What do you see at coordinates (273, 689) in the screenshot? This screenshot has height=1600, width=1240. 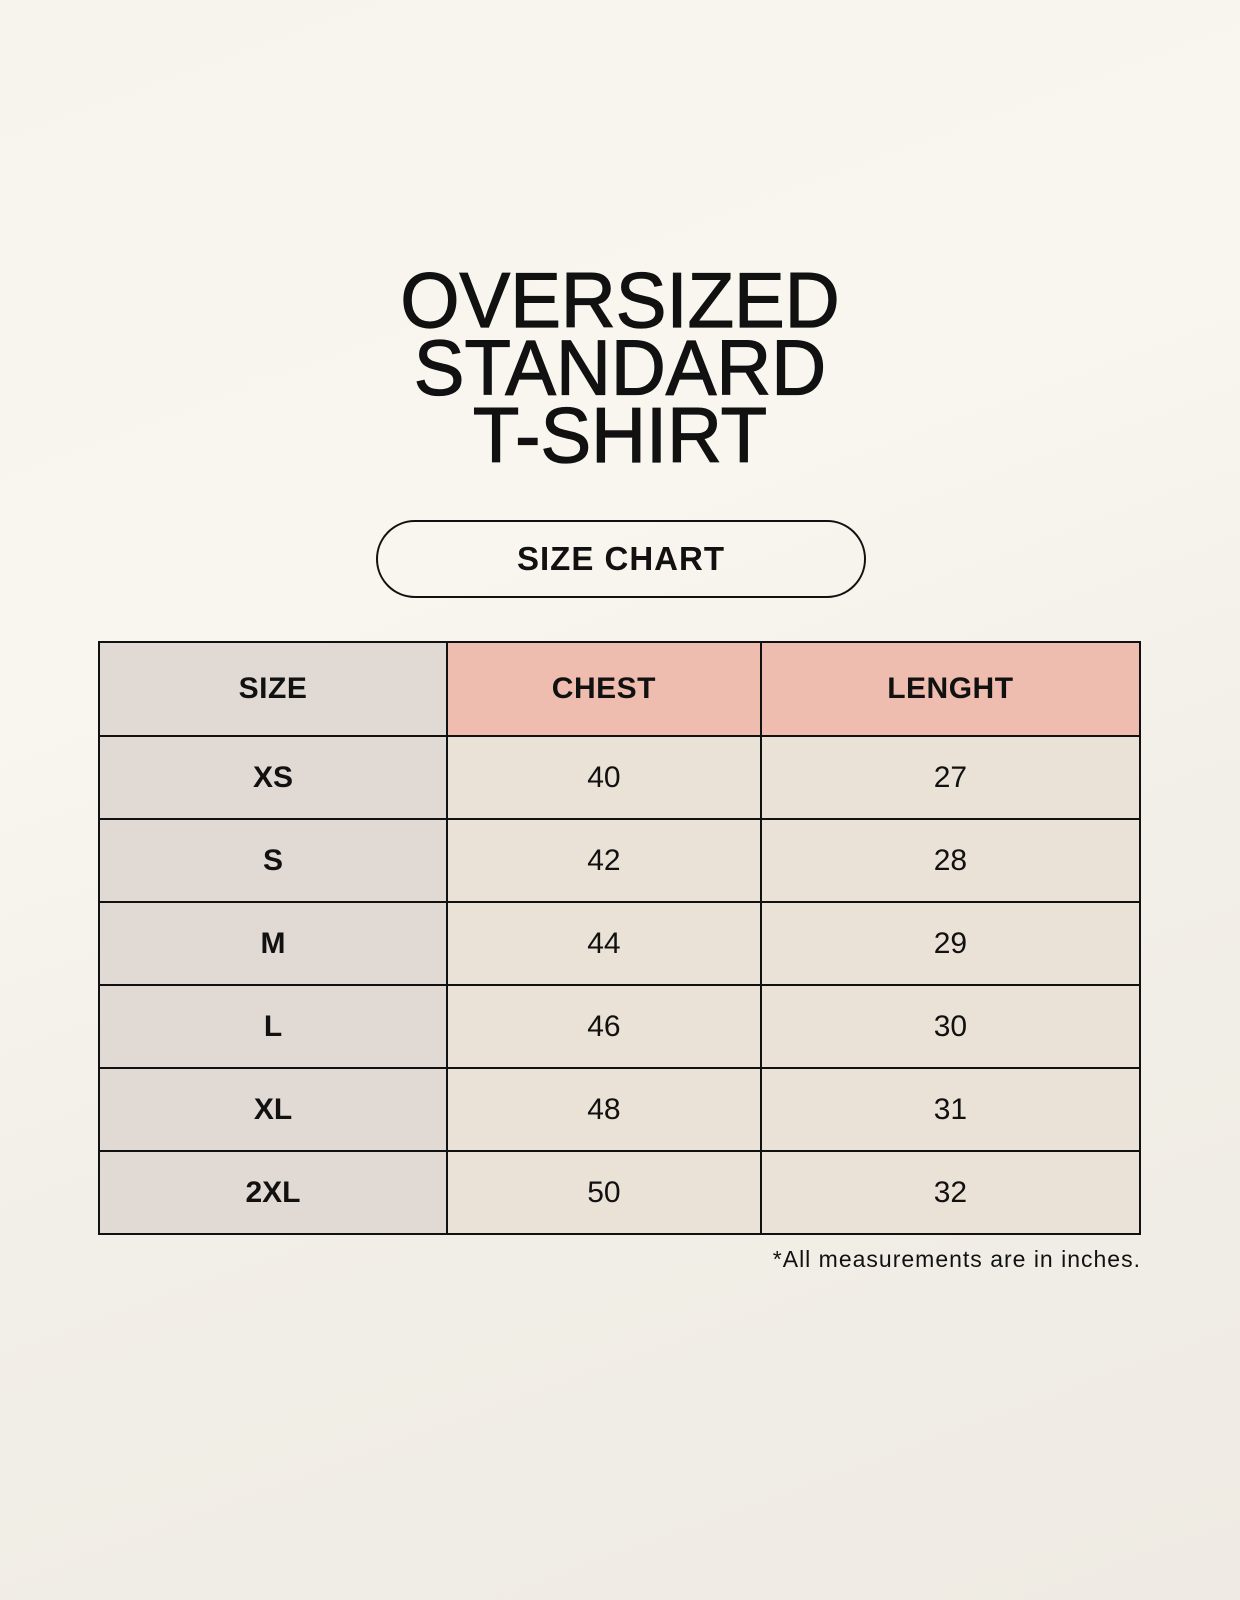 I see `header-size: SIZE` at bounding box center [273, 689].